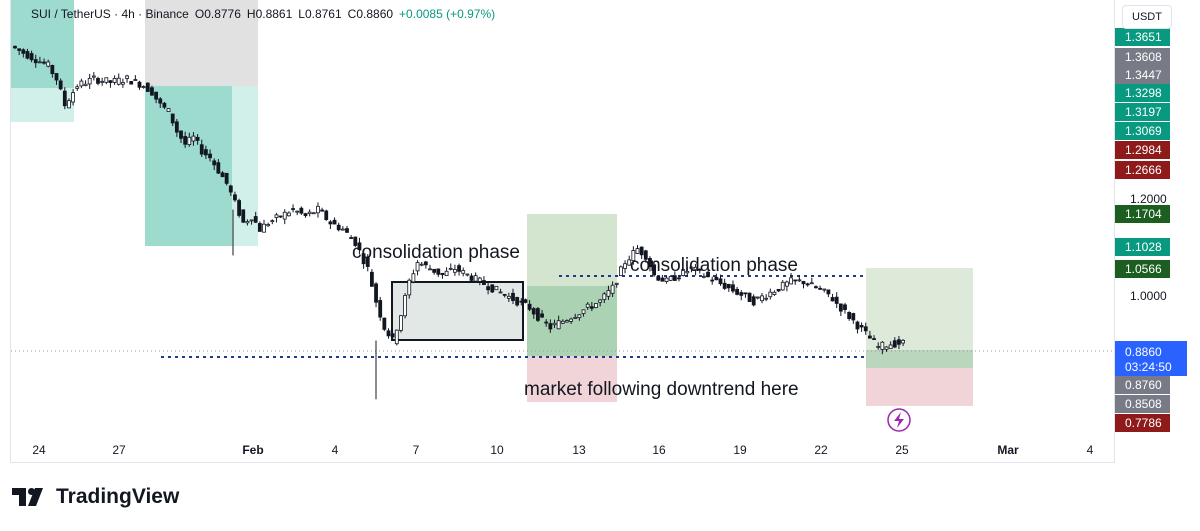  Describe the element at coordinates (269, 14) in the screenshot. I see `legend-high: H0.8861` at that location.